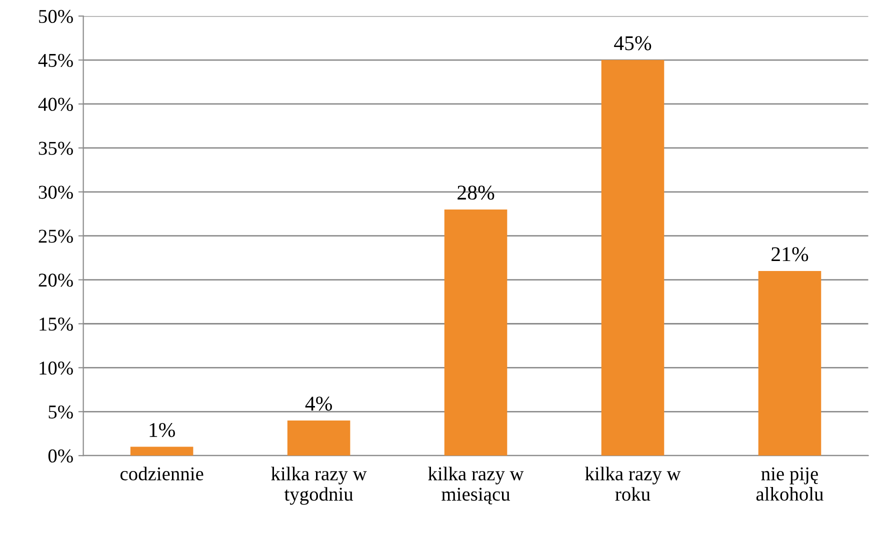 The image size is (877, 536). Describe the element at coordinates (319, 485) in the screenshot. I see `x-tick-label: kilka razy w tygodniu` at that location.